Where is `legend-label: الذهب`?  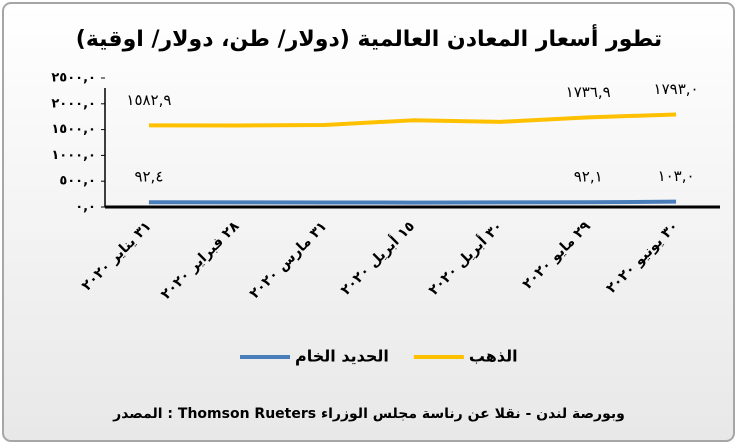
legend-label: الذهب is located at coordinates (493, 356).